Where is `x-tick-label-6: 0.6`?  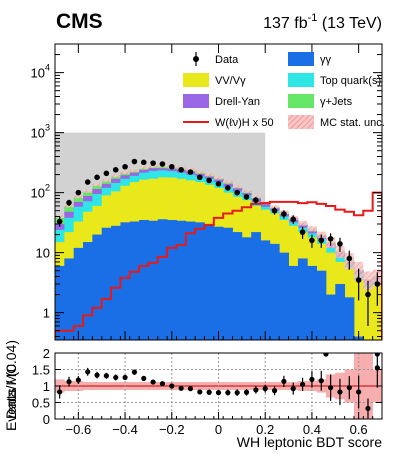 x-tick-label-6: 0.6 is located at coordinates (359, 429).